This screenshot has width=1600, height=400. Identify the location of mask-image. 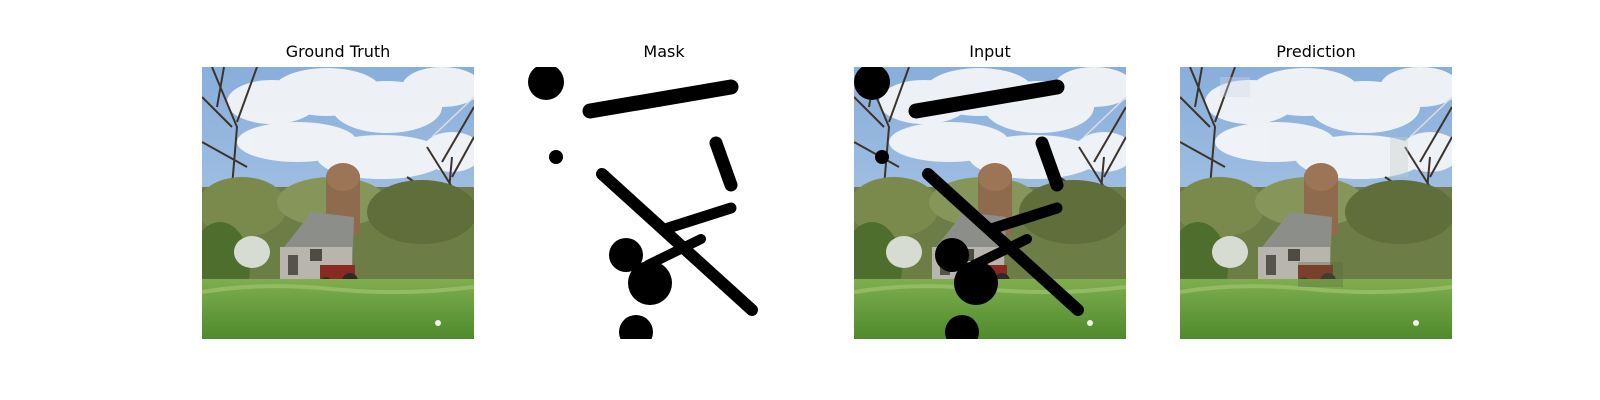
(664, 203).